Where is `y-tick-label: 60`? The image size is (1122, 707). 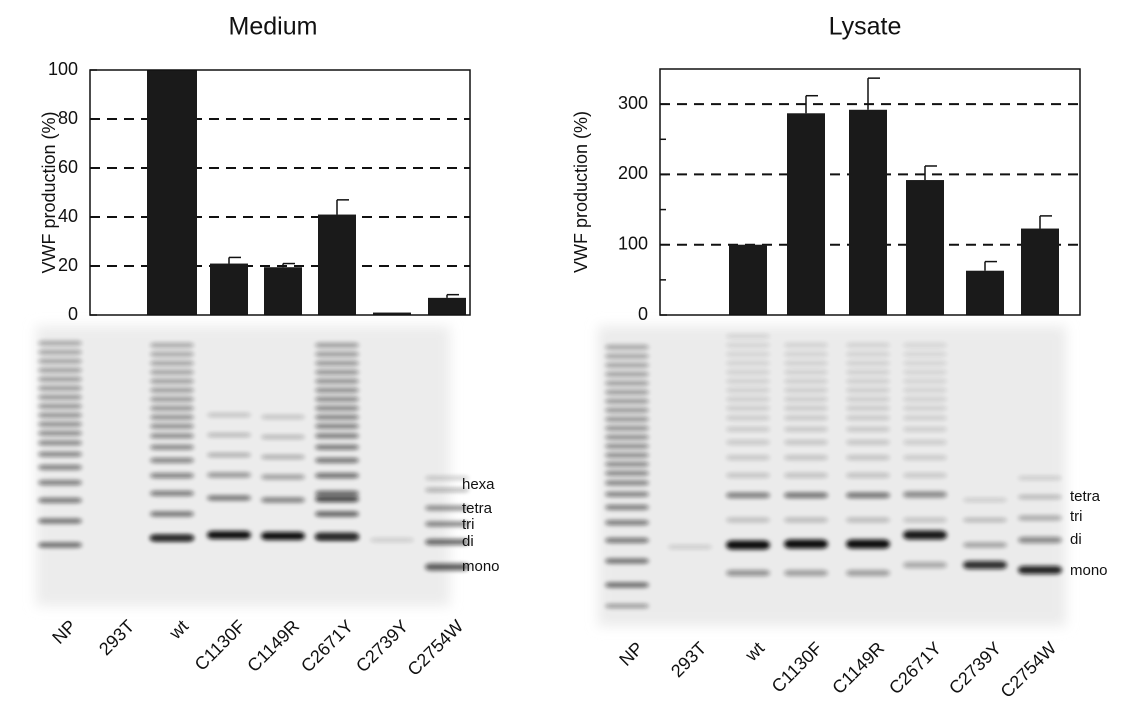
y-tick-label: 60 is located at coordinates (68, 167).